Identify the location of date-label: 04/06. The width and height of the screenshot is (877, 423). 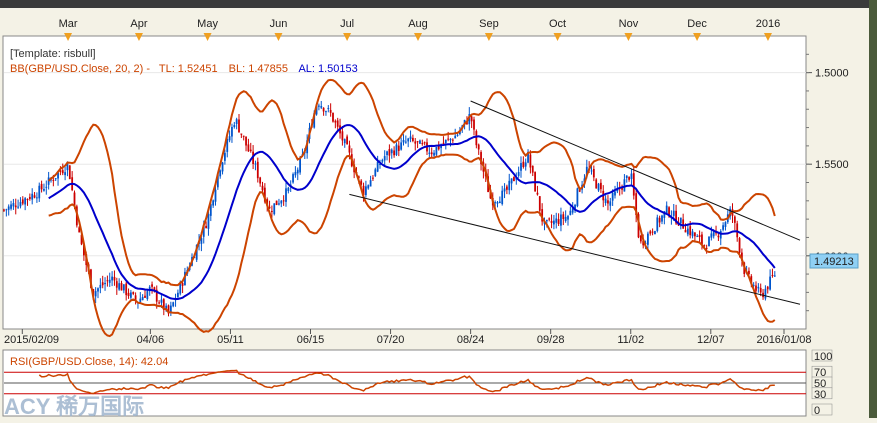
(151, 340).